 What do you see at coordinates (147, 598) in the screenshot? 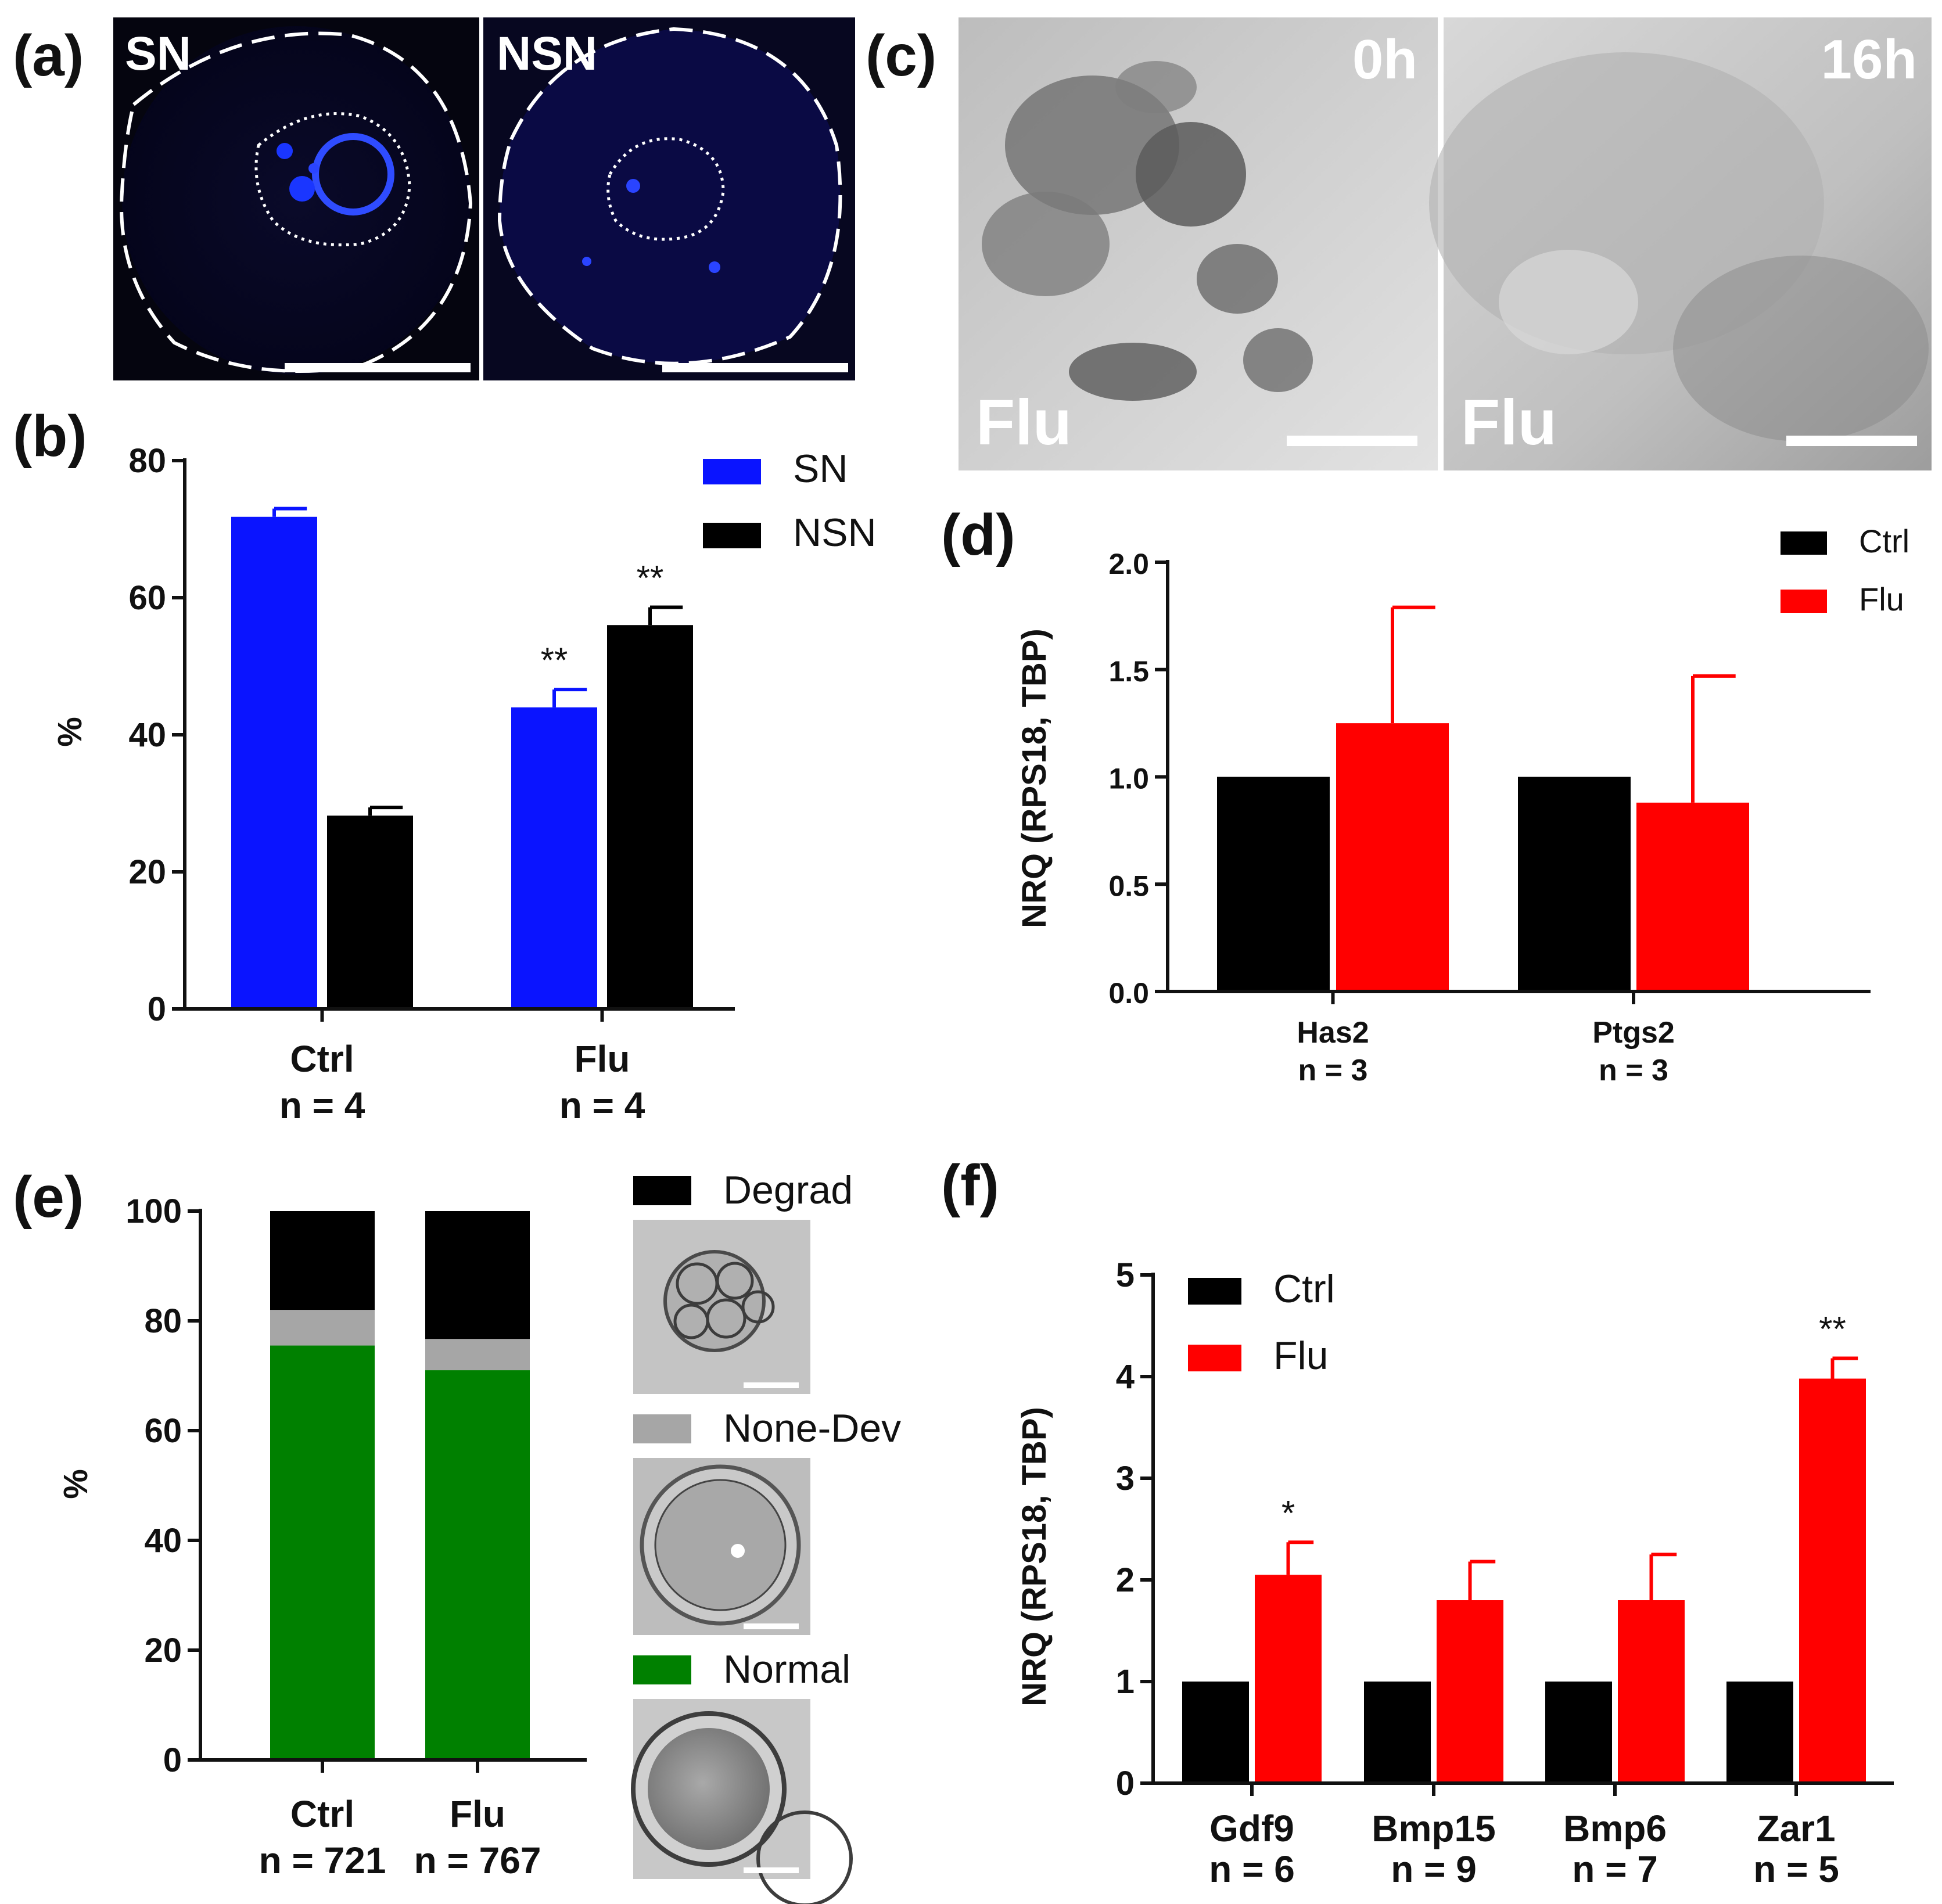
I see `b-ytick-label: 60` at bounding box center [147, 598].